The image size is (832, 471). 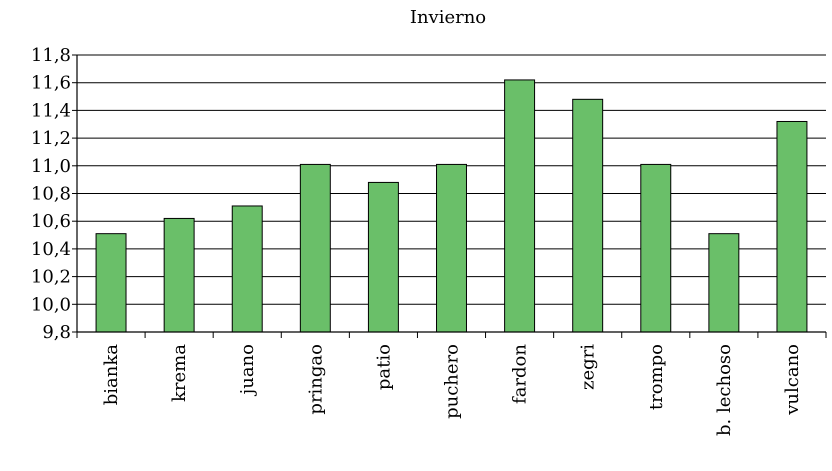 What do you see at coordinates (724, 283) in the screenshot?
I see `bar-b-lechoso` at bounding box center [724, 283].